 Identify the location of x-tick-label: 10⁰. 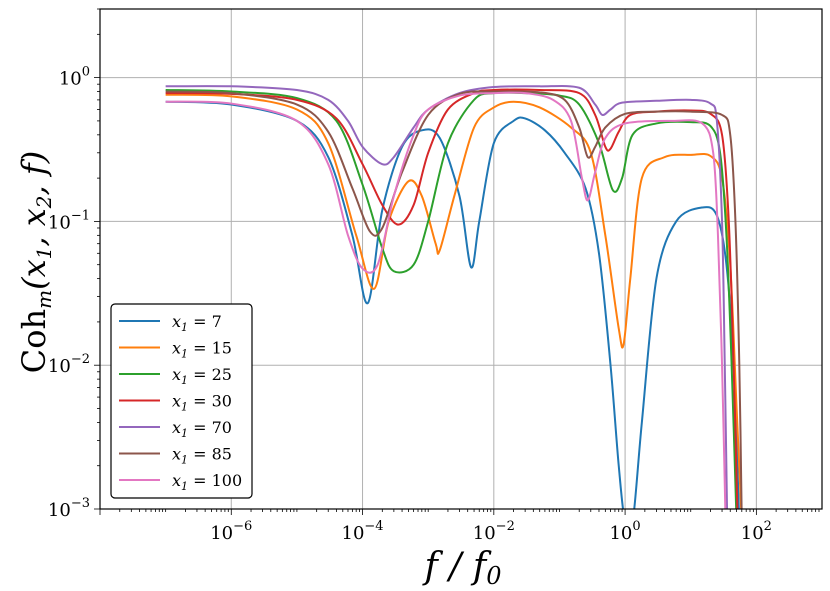
(624, 531).